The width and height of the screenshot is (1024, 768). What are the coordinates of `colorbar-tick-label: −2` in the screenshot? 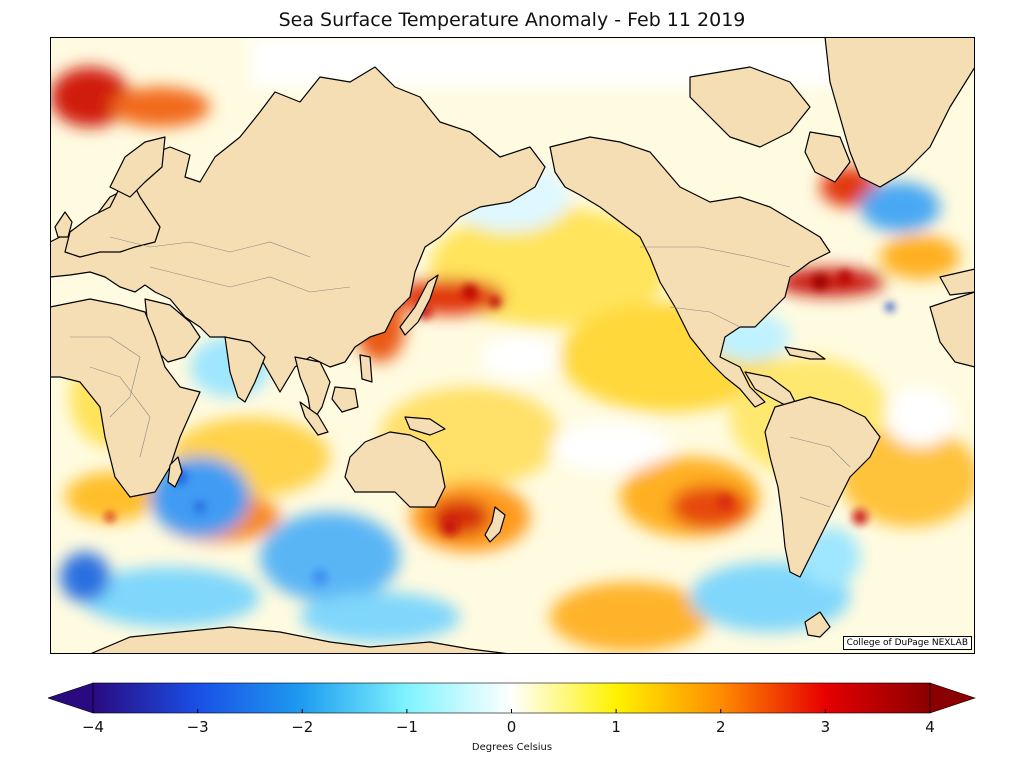 It's located at (302, 727).